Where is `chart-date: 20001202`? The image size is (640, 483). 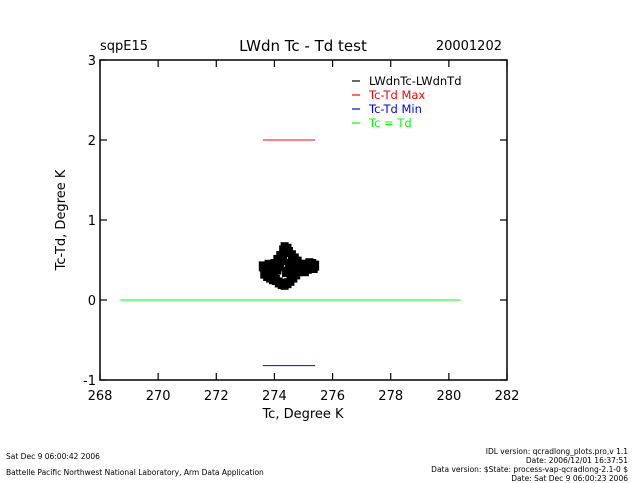
chart-date: 20001202 is located at coordinates (469, 46).